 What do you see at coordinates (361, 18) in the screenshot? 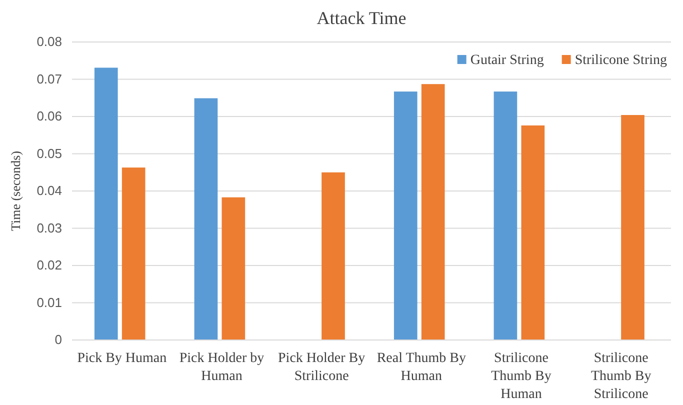
I see `chart-title: Attack Time` at bounding box center [361, 18].